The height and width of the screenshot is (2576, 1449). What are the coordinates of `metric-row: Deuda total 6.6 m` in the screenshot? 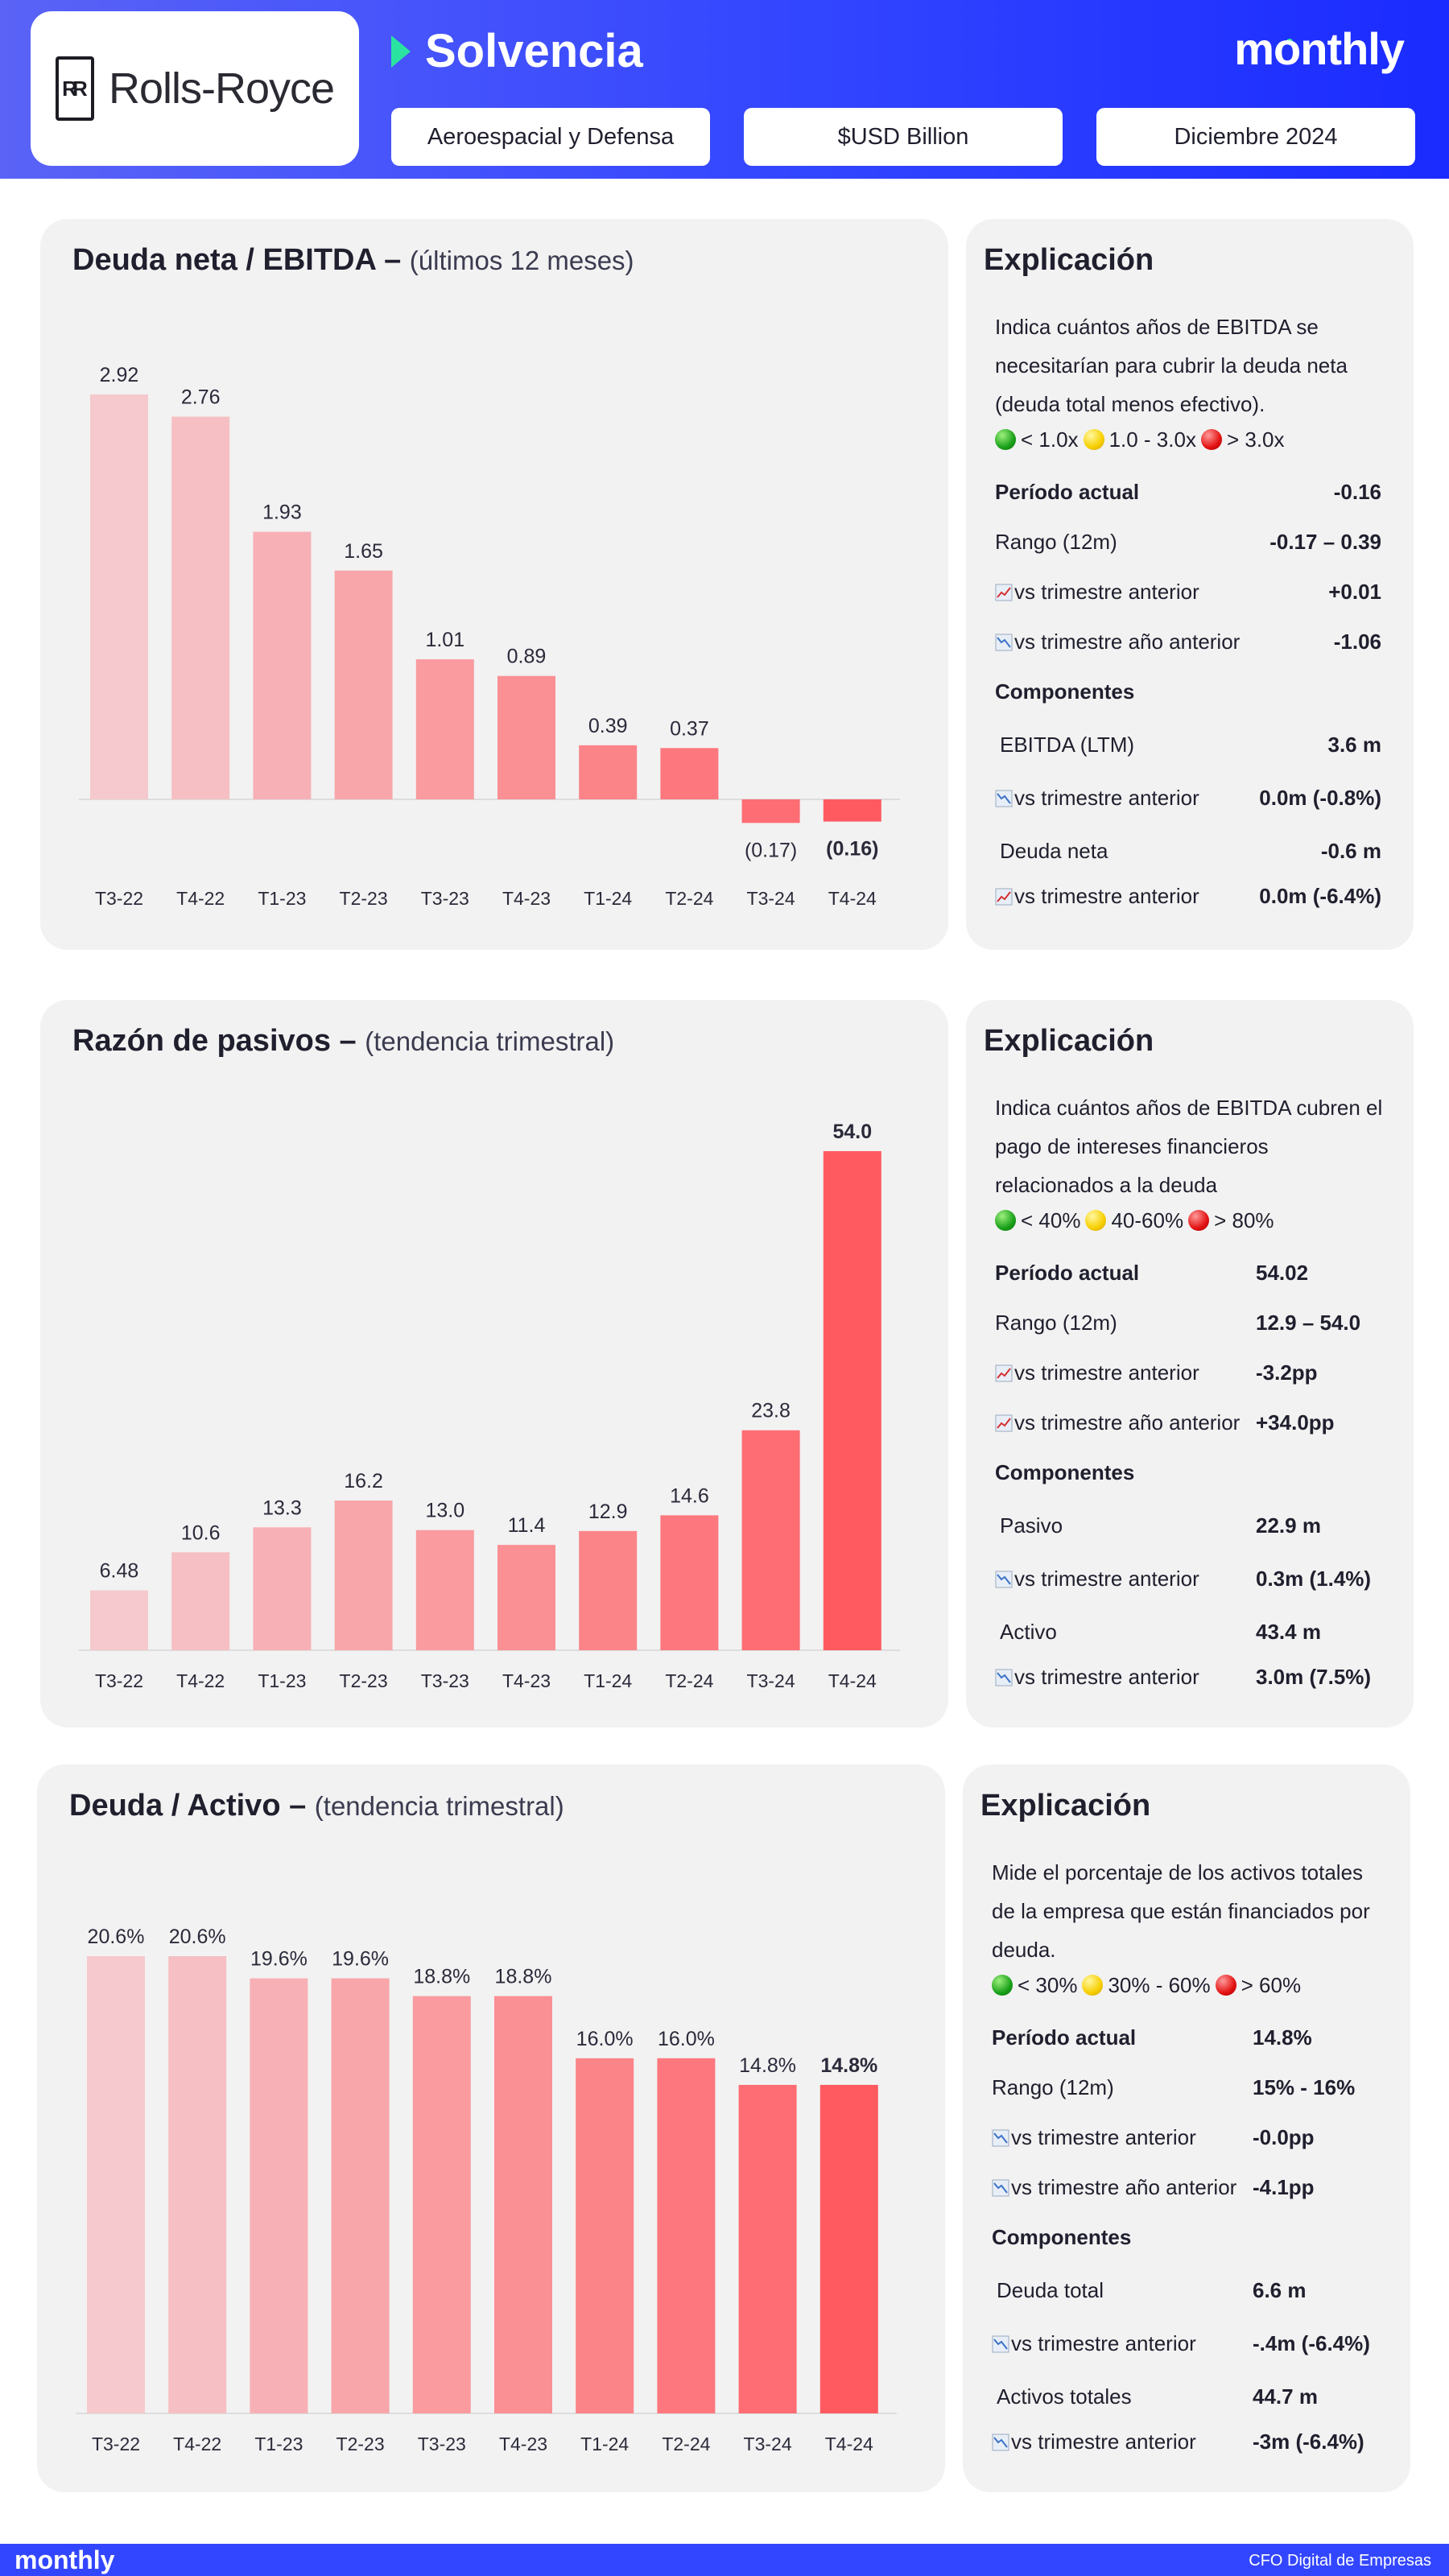 It's located at (1185, 2290).